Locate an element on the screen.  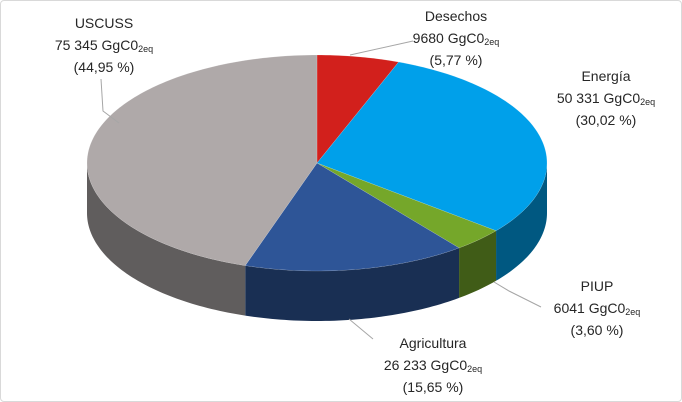
data-label: Agricultura 26 233 GgC02eq (15,65 %) is located at coordinates (433, 365).